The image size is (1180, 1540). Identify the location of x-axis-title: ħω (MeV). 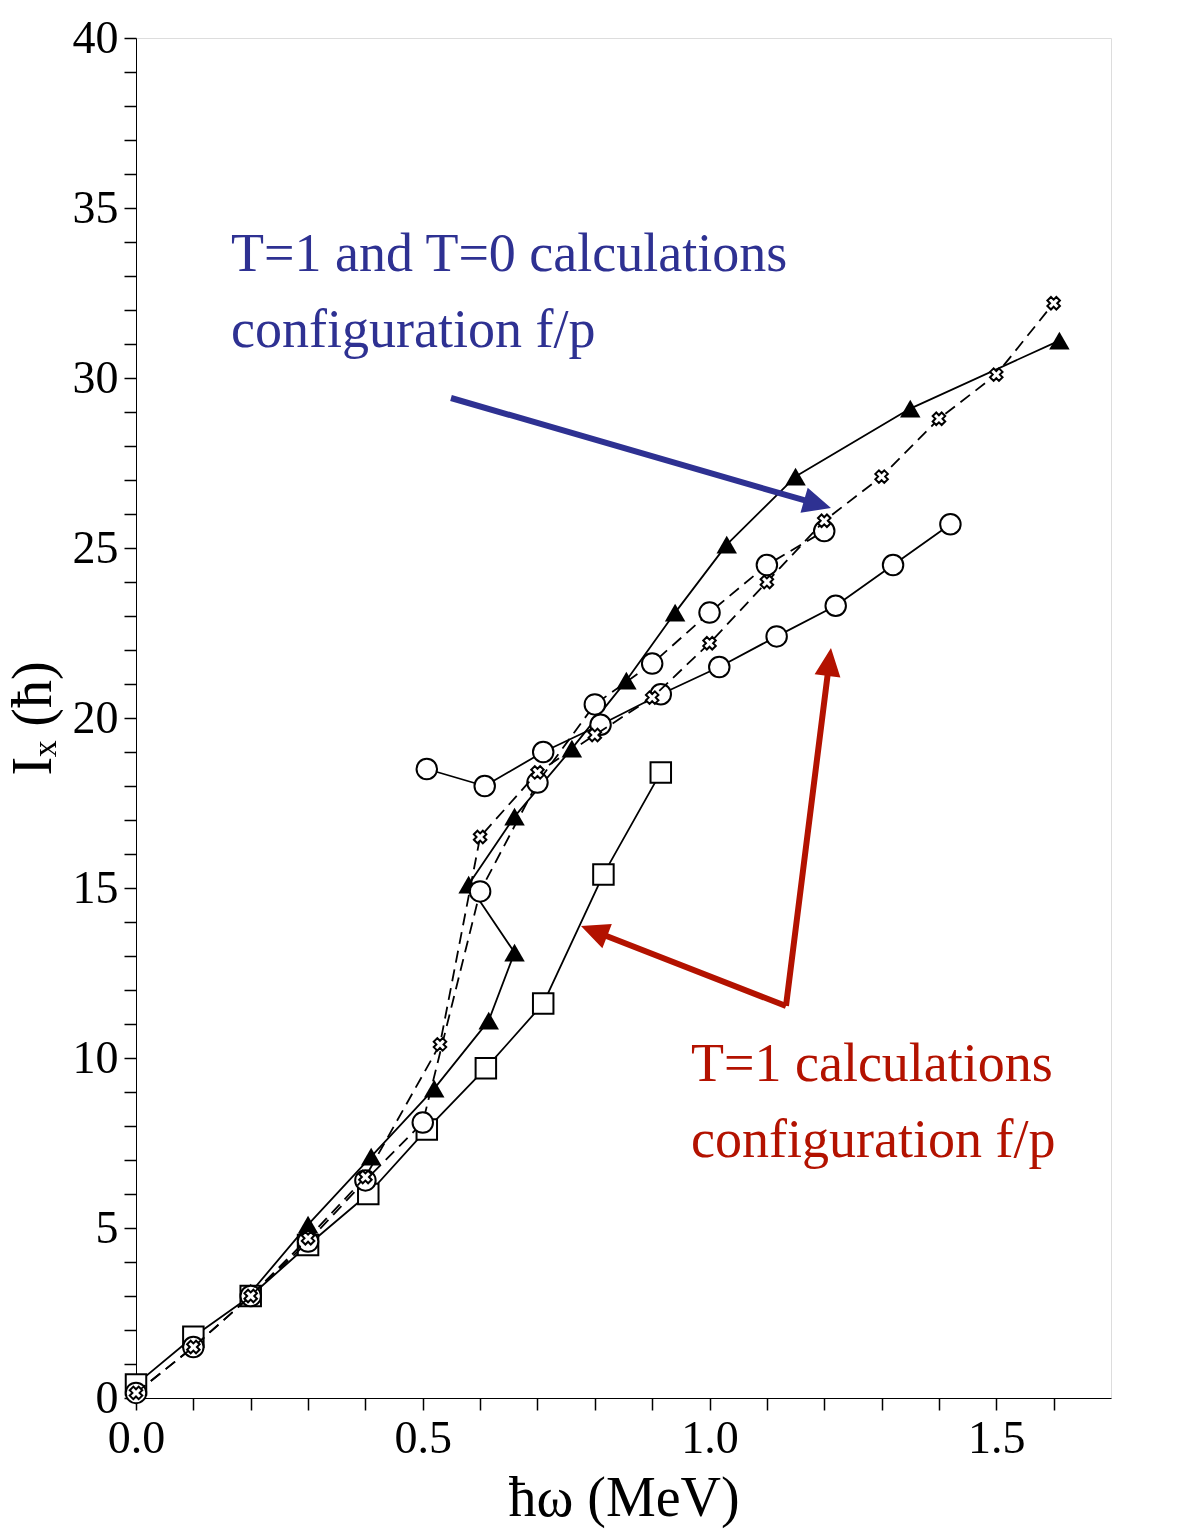
(624, 1497).